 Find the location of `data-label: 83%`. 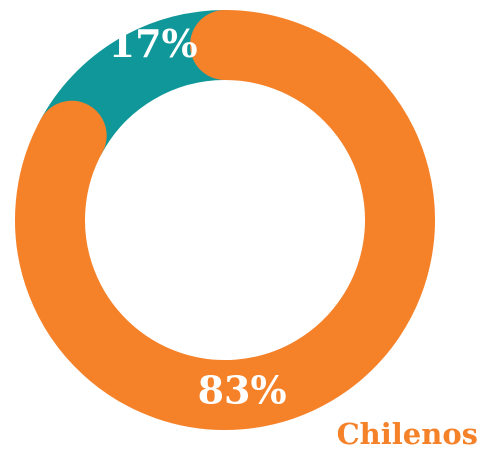

data-label: 83% is located at coordinates (242, 390).